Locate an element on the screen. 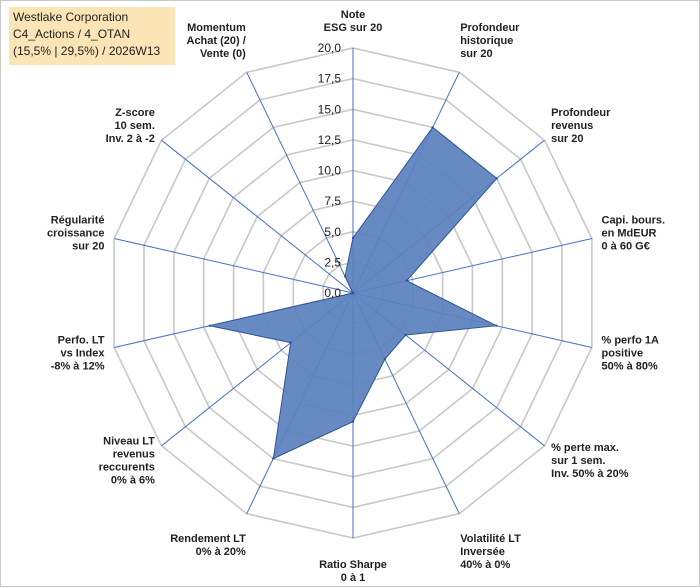 The height and width of the screenshot is (588, 700). period-info: (15,5% | 29,5%) / 2026W13 is located at coordinates (87, 51).